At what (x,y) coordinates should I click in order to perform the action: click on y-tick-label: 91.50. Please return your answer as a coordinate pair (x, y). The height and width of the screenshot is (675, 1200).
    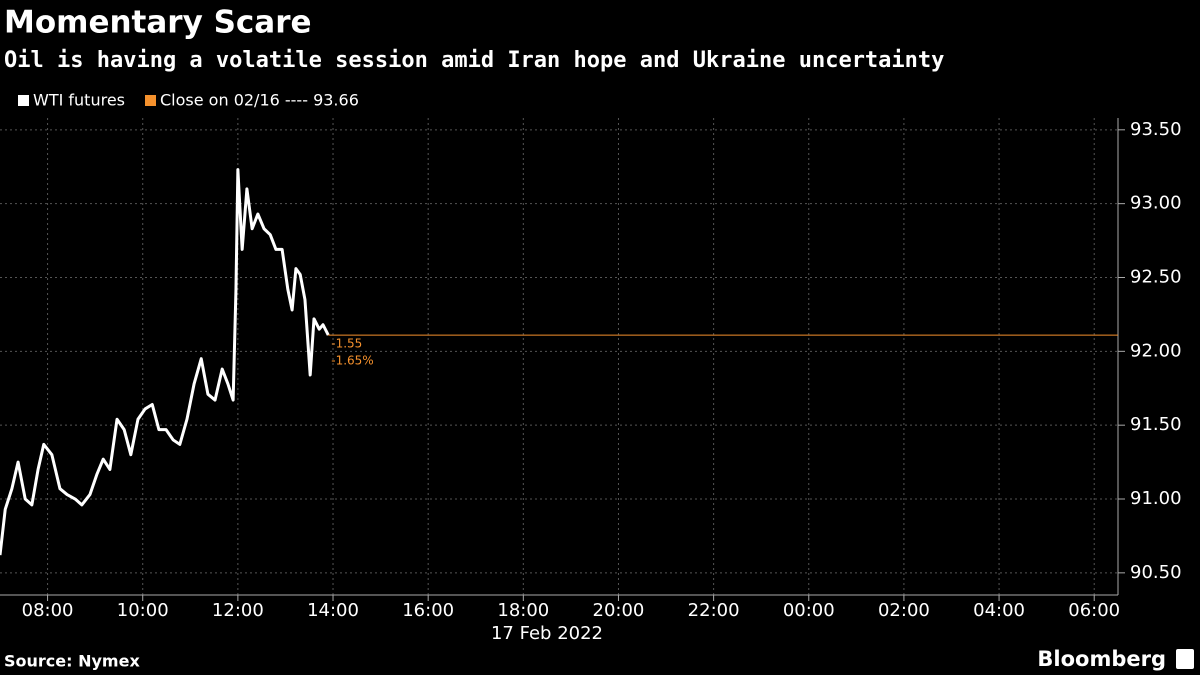
    Looking at the image, I should click on (1156, 424).